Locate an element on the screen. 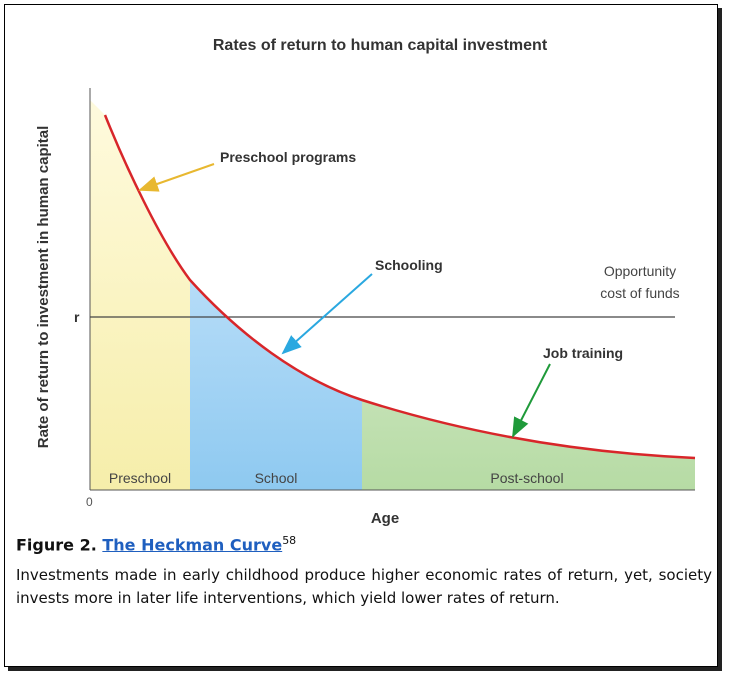 This screenshot has width=729, height=677. preschool-region is located at coordinates (140, 295).